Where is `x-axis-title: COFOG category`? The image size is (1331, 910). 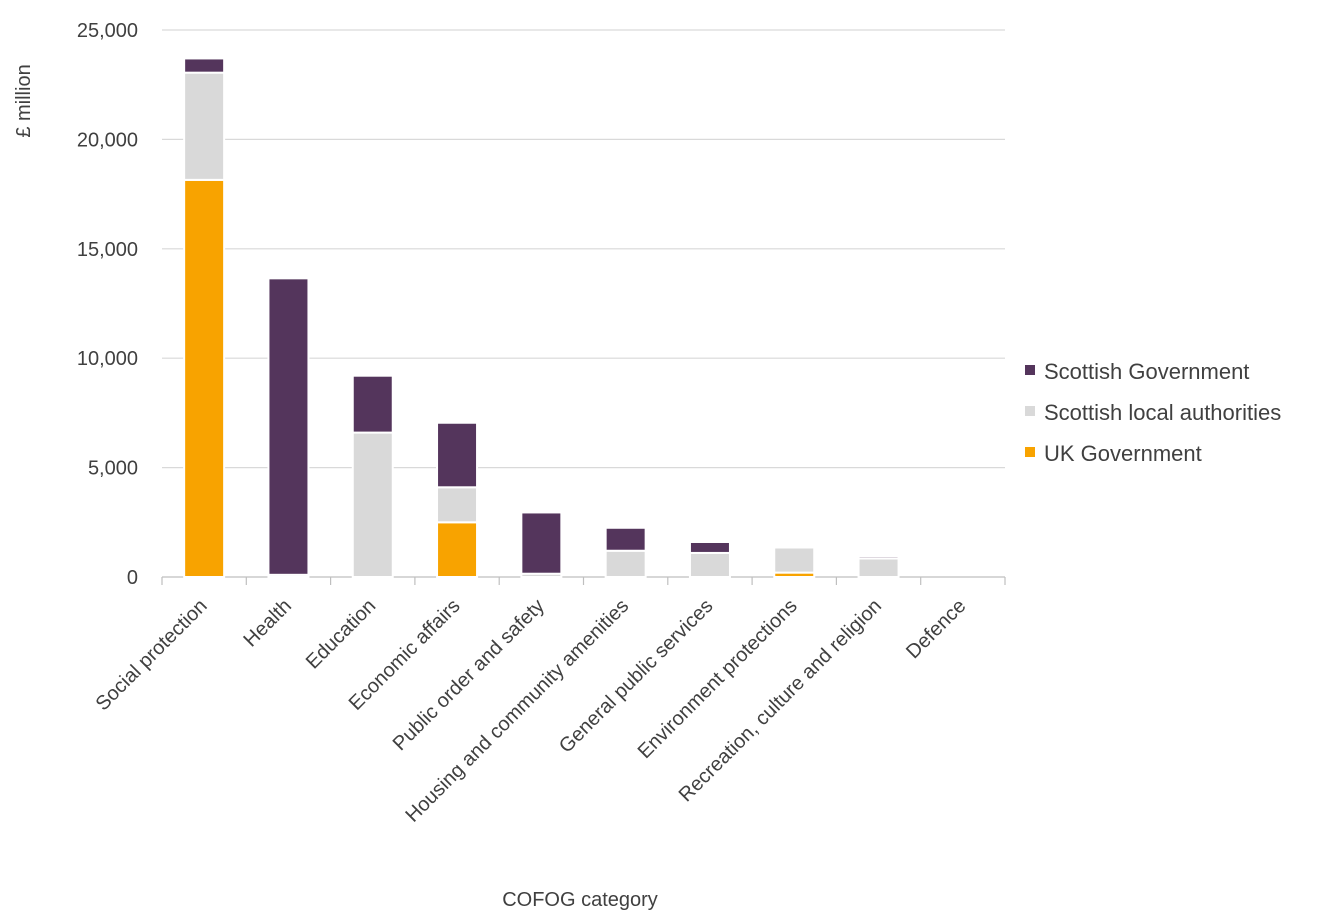 x-axis-title: COFOG category is located at coordinates (580, 899).